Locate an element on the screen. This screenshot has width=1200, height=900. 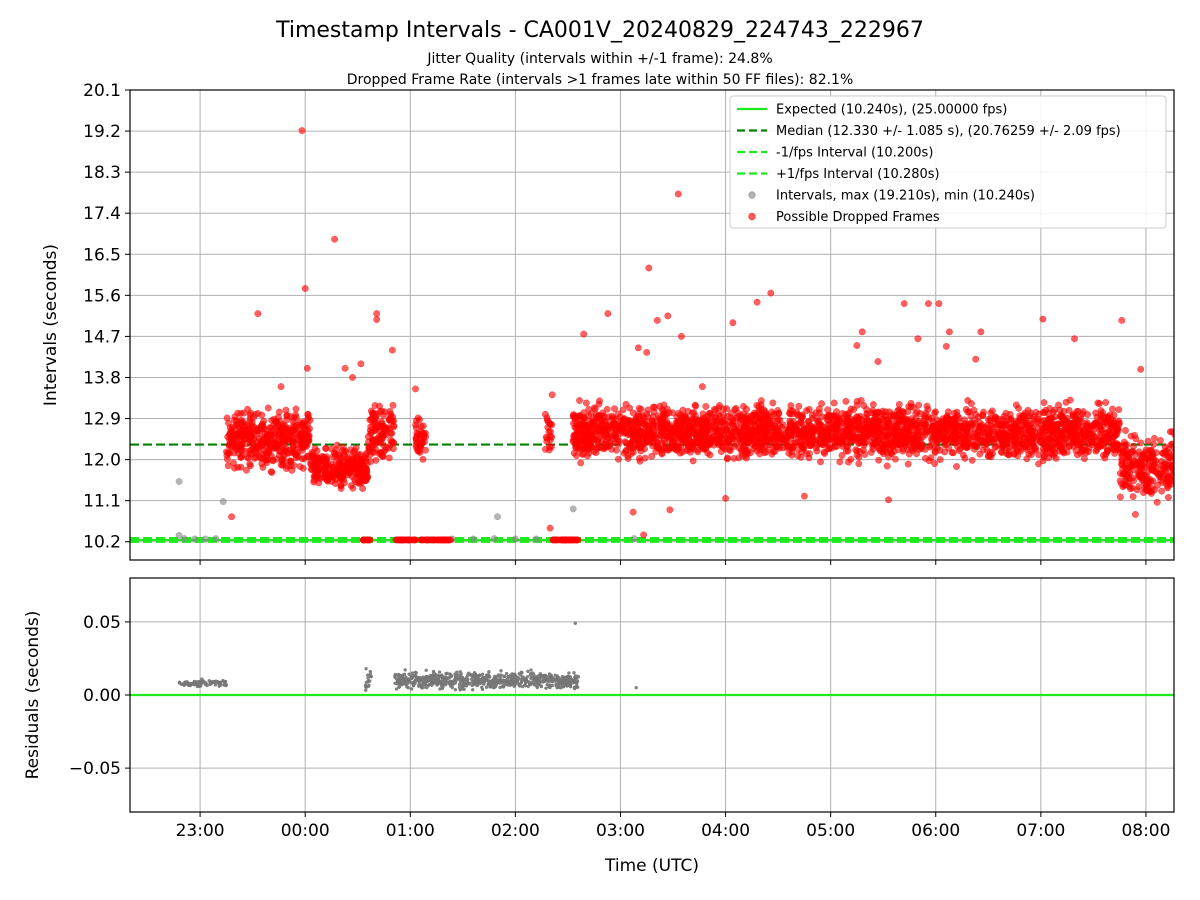
y-tick-label: 18.3 is located at coordinates (102, 173).